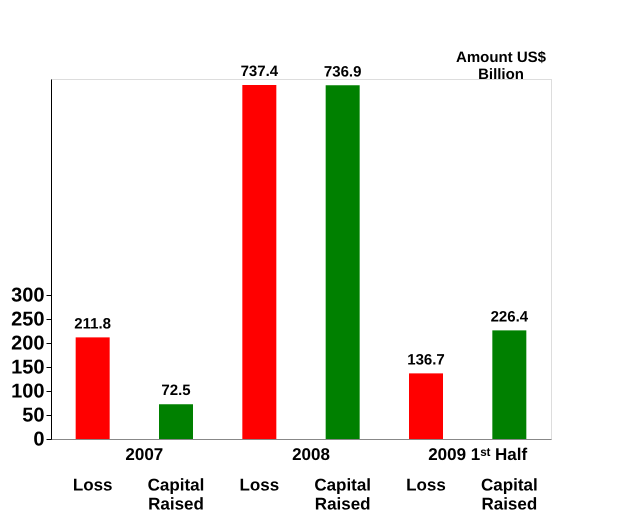 The width and height of the screenshot is (624, 514). What do you see at coordinates (501, 66) in the screenshot?
I see `y-axis-title: Amount US$ Billion` at bounding box center [501, 66].